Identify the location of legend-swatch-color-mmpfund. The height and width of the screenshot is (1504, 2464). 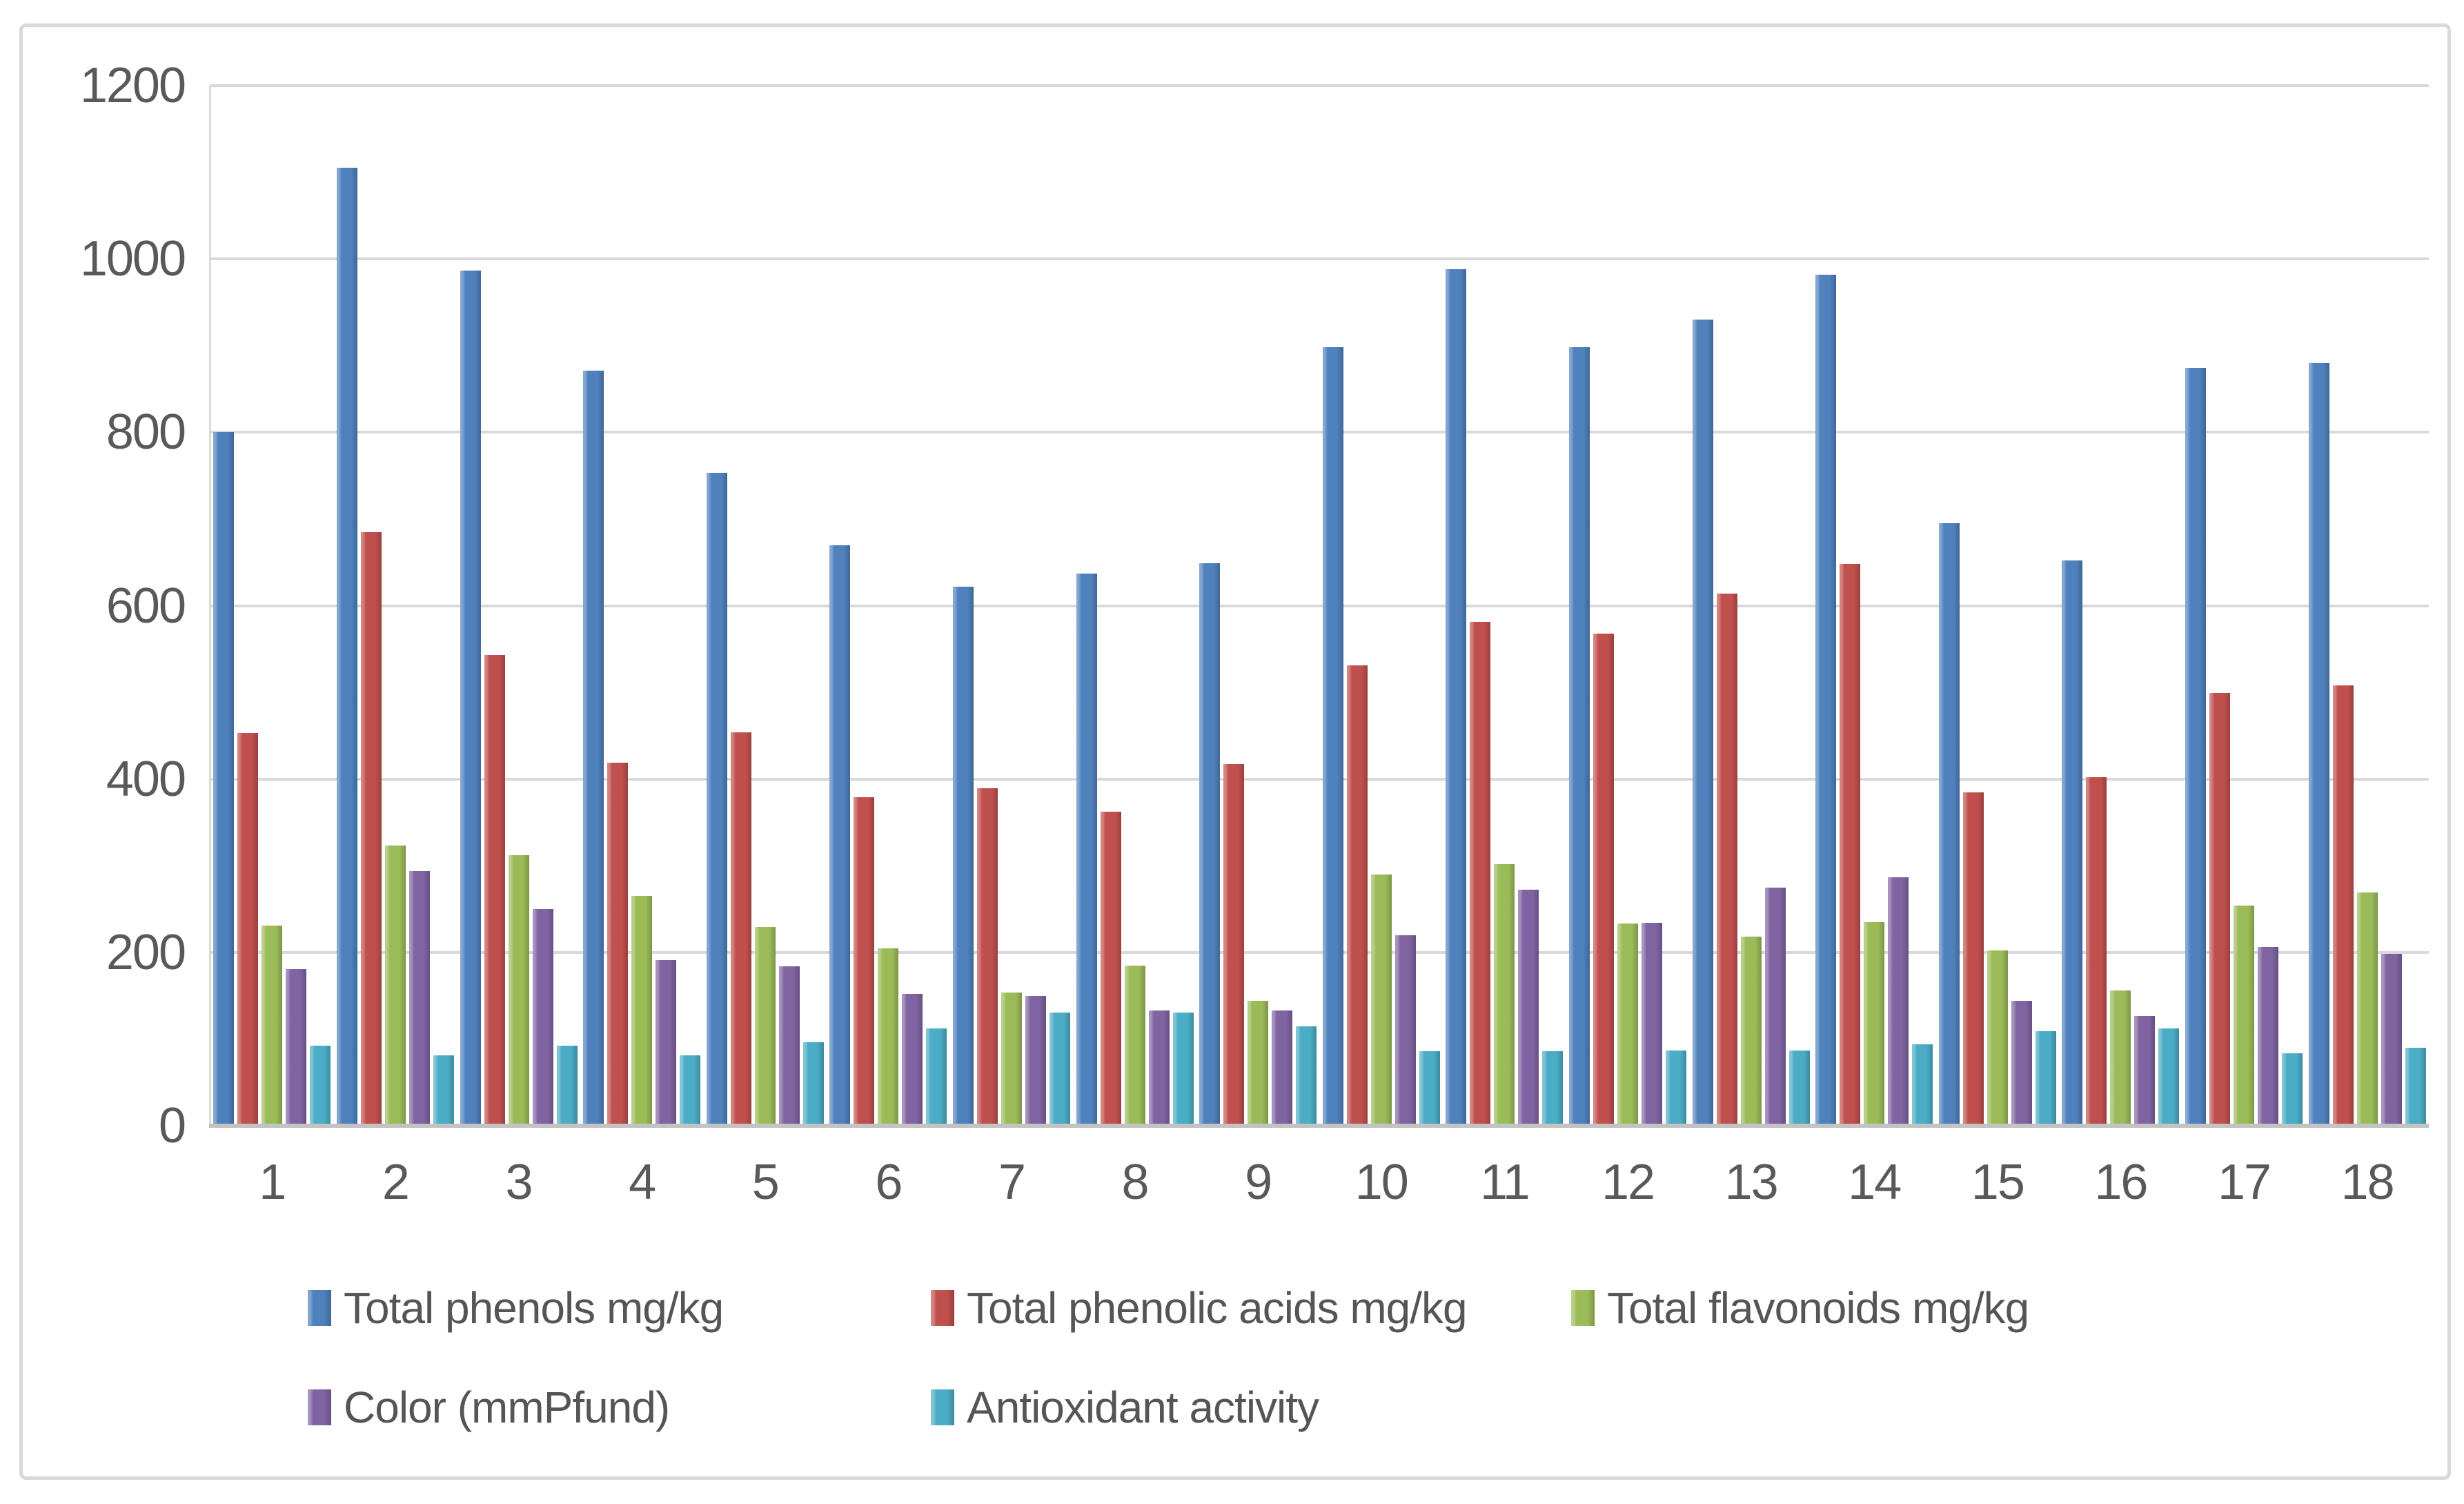
(319, 1407).